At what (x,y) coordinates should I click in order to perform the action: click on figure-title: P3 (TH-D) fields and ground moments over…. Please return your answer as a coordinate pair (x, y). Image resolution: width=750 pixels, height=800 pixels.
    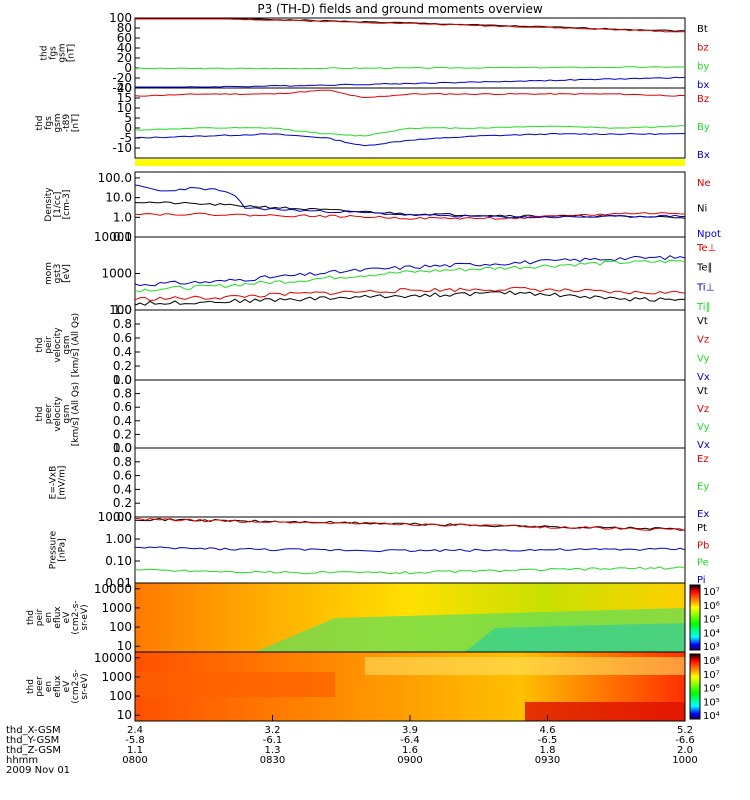
    Looking at the image, I should click on (399, 9).